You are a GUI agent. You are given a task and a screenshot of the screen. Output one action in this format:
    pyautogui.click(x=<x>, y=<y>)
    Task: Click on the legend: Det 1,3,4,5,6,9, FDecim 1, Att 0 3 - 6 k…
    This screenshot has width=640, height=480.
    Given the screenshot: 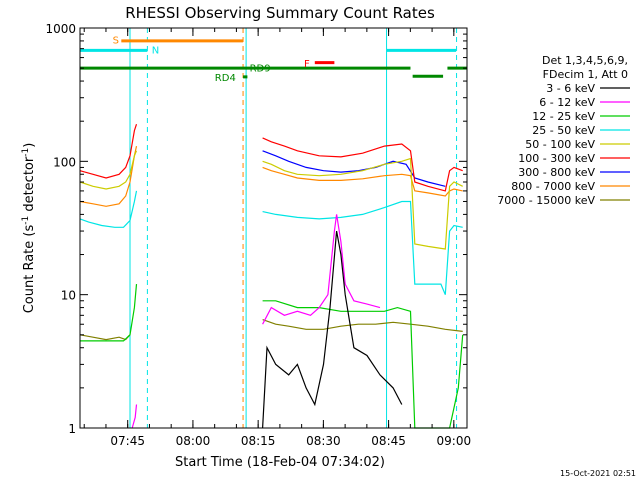 What is the action you would take?
    pyautogui.click(x=563, y=130)
    